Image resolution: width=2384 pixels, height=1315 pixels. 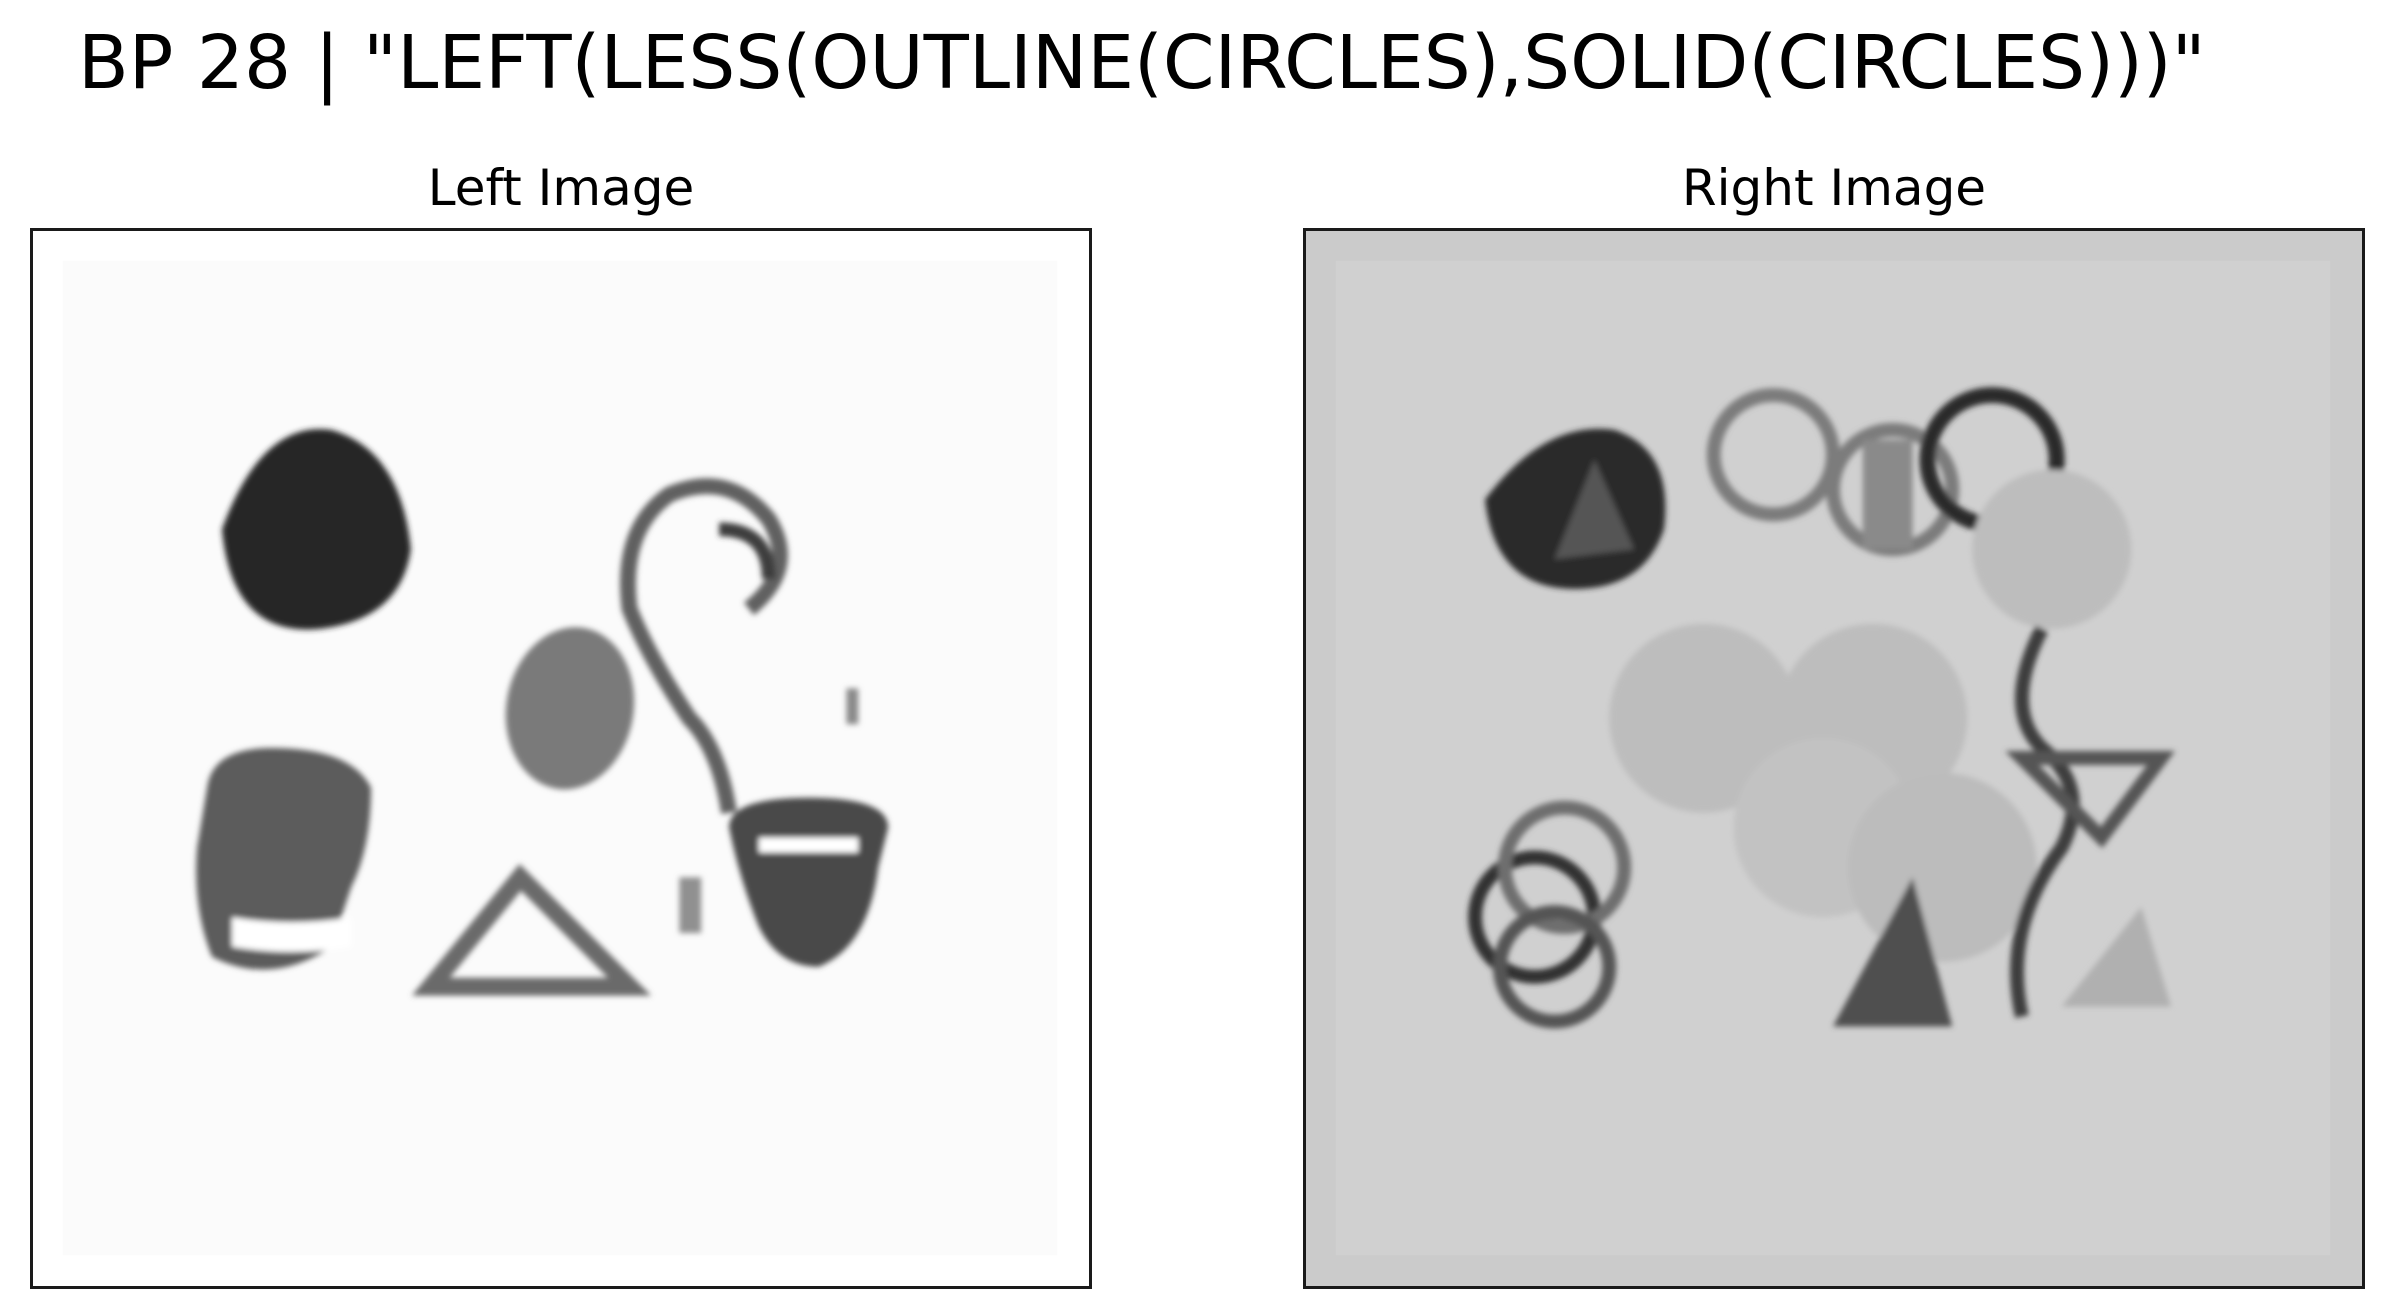 I want to click on dark-solid-blob, so click(x=316, y=529).